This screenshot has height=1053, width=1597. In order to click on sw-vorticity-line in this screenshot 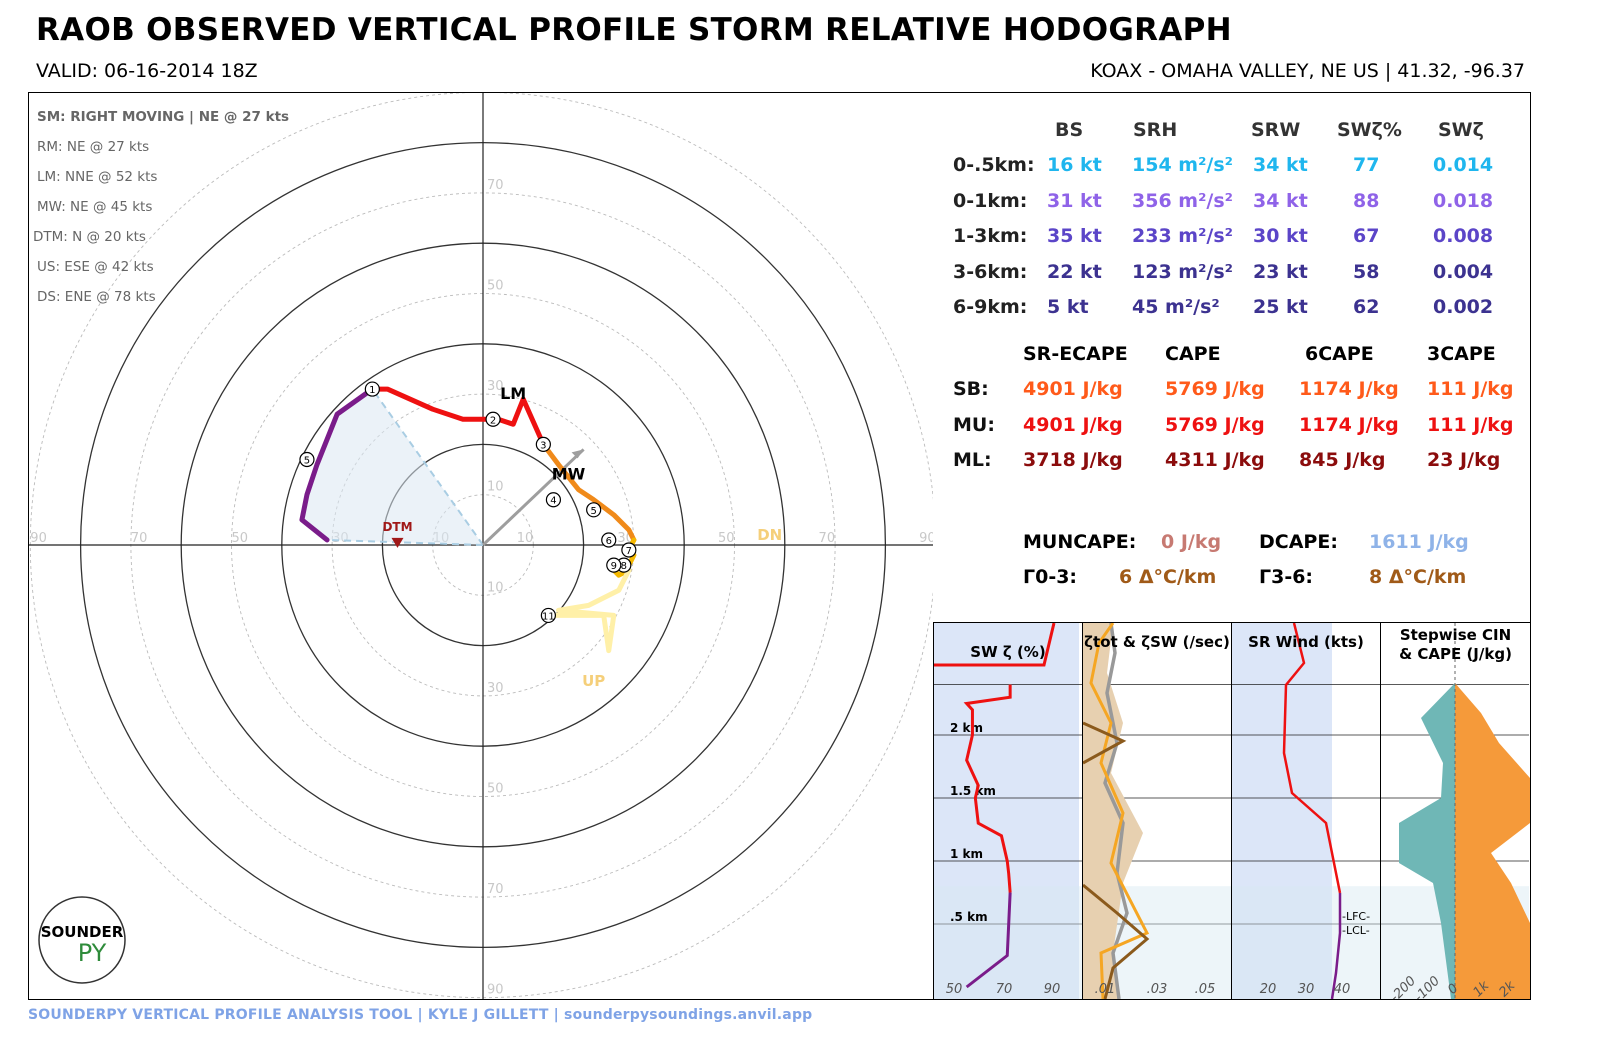, I will do `click(1119, 811)`.